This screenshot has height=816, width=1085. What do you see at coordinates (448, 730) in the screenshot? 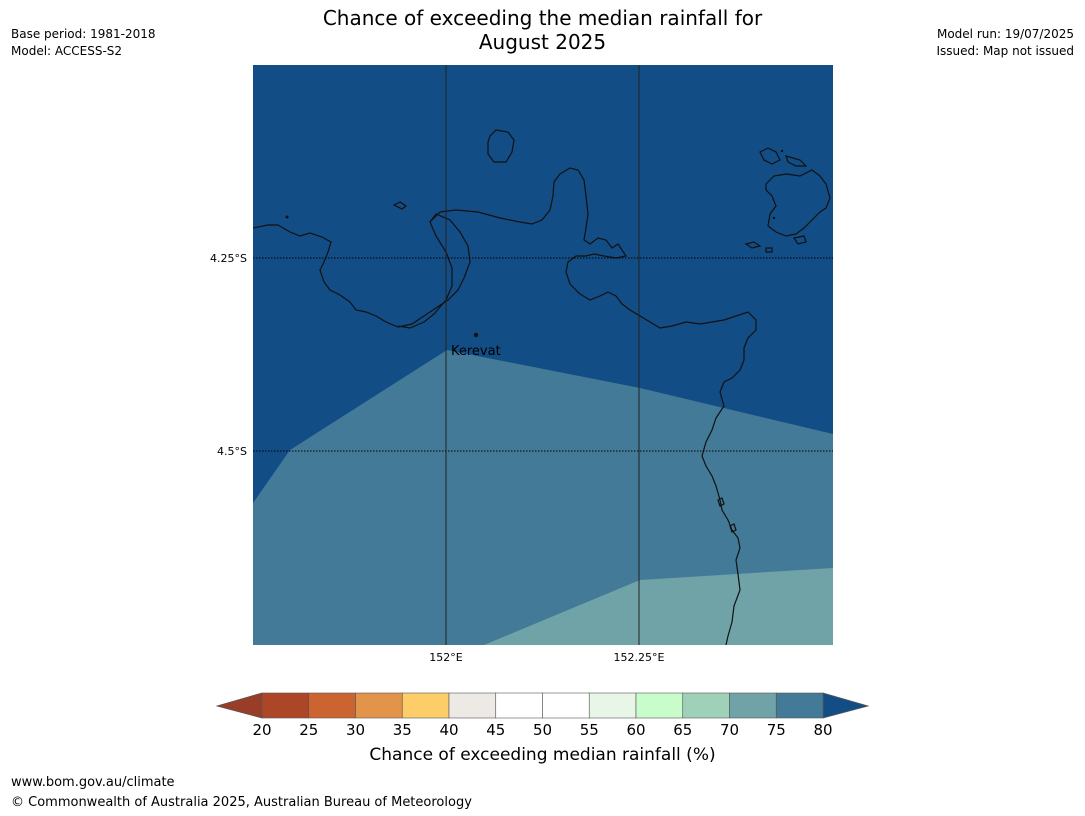
I see `colorbar-tick-label: 40` at bounding box center [448, 730].